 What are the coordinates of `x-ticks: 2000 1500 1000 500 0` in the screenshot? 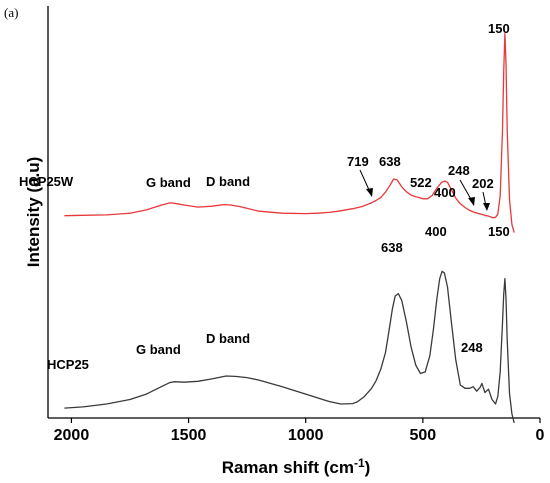 It's located at (299, 431).